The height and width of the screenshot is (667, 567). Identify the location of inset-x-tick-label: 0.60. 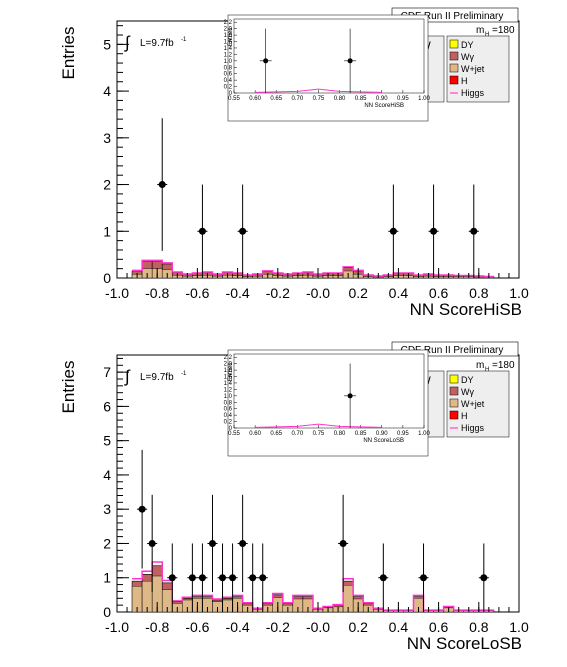
(255, 434).